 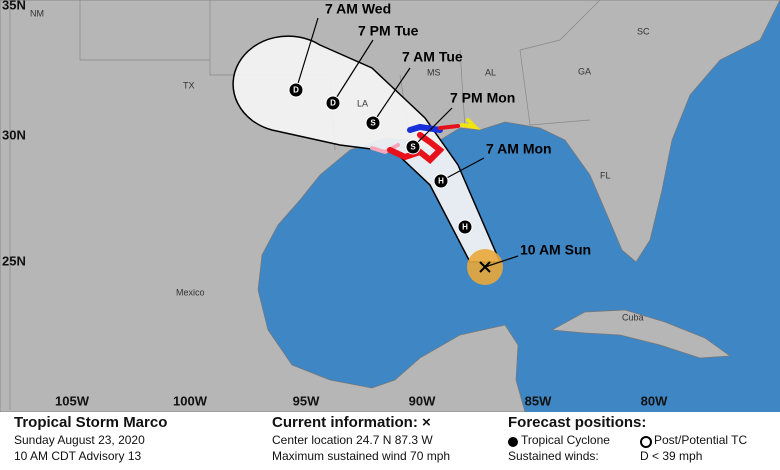 I want to click on cuba, so click(x=640, y=334).